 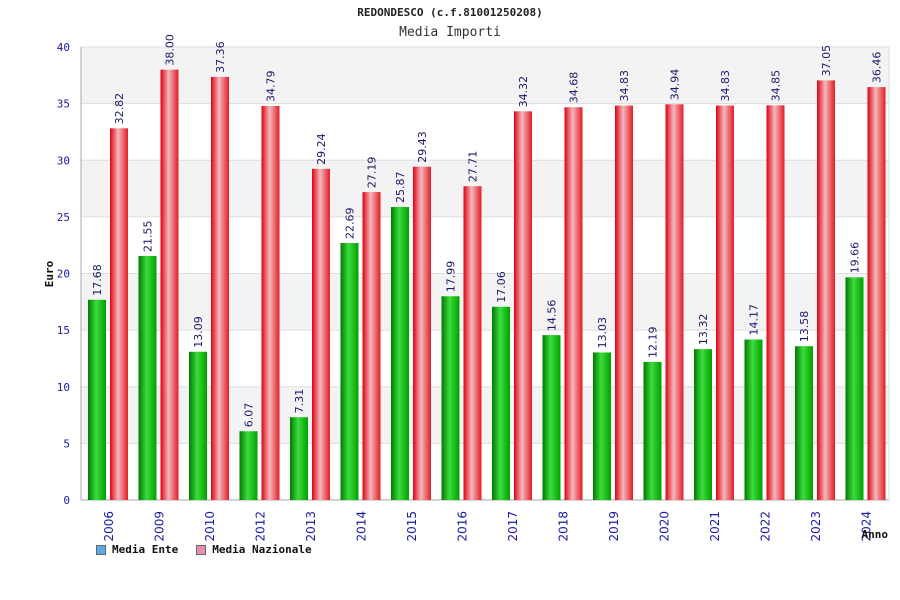 I want to click on x-tick-label: 2012, so click(x=261, y=526).